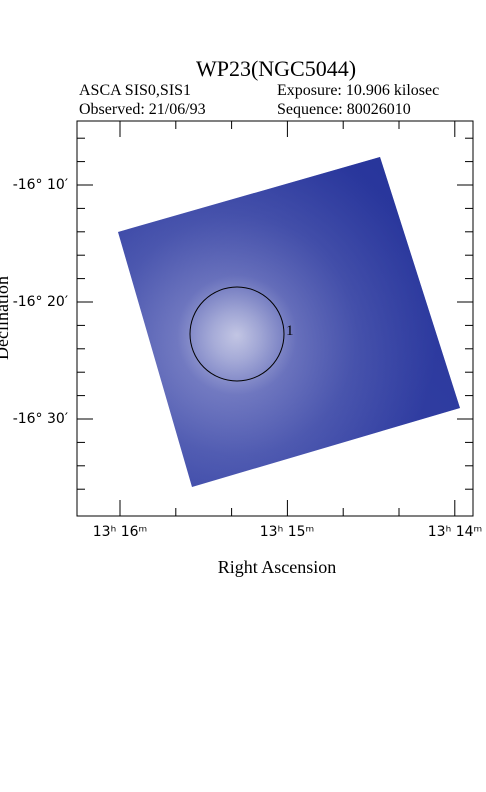  What do you see at coordinates (290, 331) in the screenshot?
I see `source-label: 1` at bounding box center [290, 331].